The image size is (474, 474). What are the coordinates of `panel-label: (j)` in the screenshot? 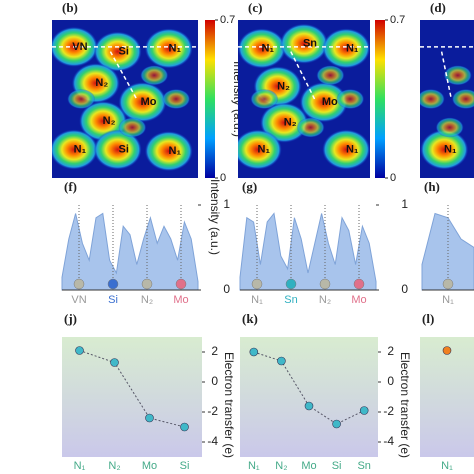 It's located at (70, 318).